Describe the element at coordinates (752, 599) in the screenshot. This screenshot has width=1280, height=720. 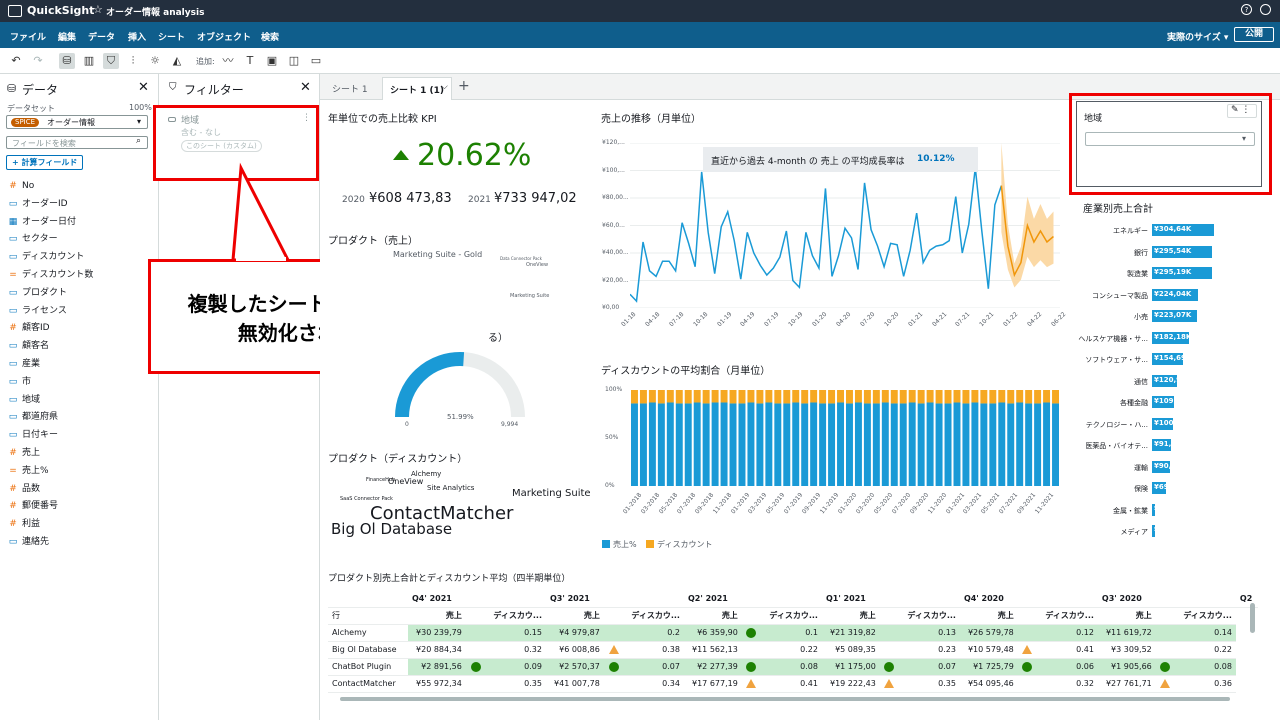
I see `quarter-header: Q2' 2021` at that location.